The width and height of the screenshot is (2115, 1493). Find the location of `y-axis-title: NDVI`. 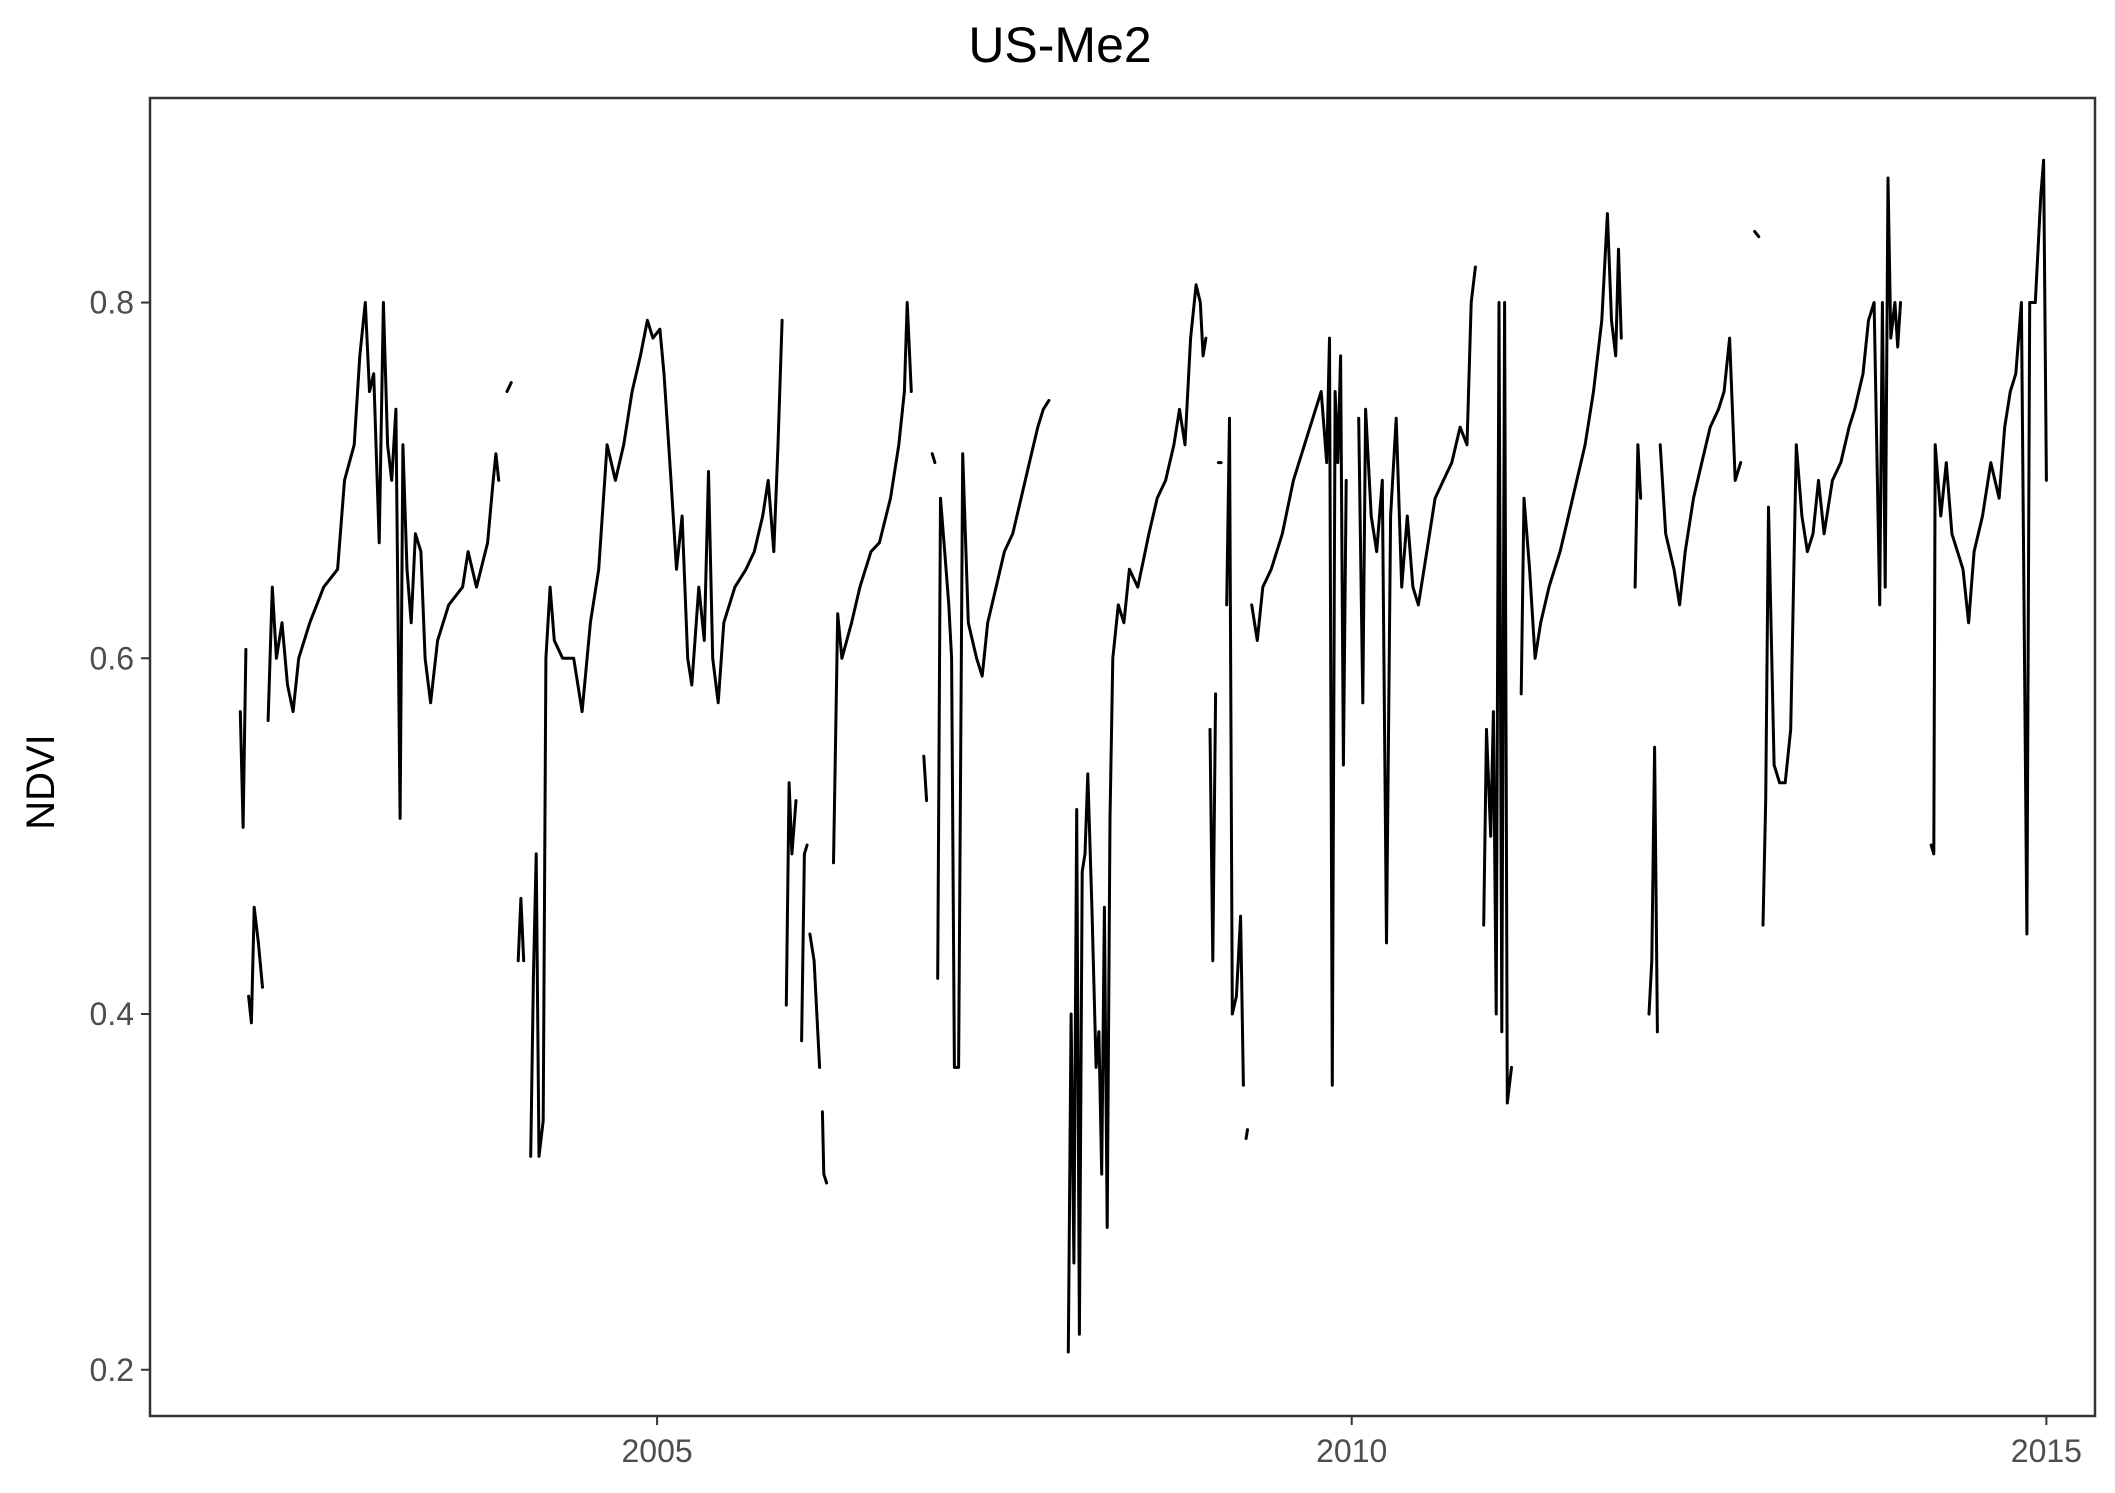

y-axis-title: NDVI is located at coordinates (41, 782).